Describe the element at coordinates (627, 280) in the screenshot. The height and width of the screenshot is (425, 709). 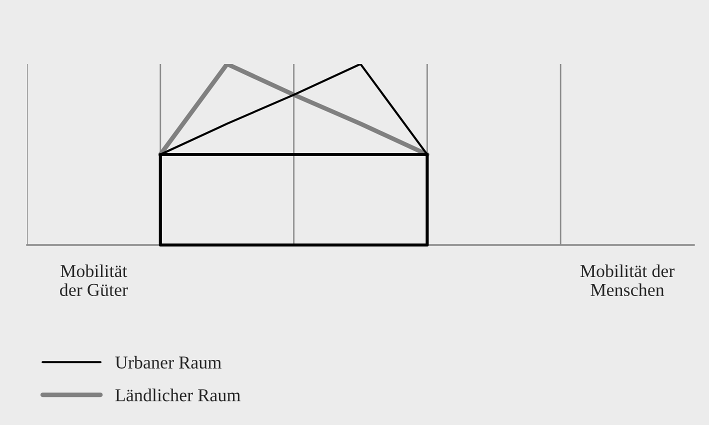
I see `x-tick-label: Mobilität der Menschen` at that location.